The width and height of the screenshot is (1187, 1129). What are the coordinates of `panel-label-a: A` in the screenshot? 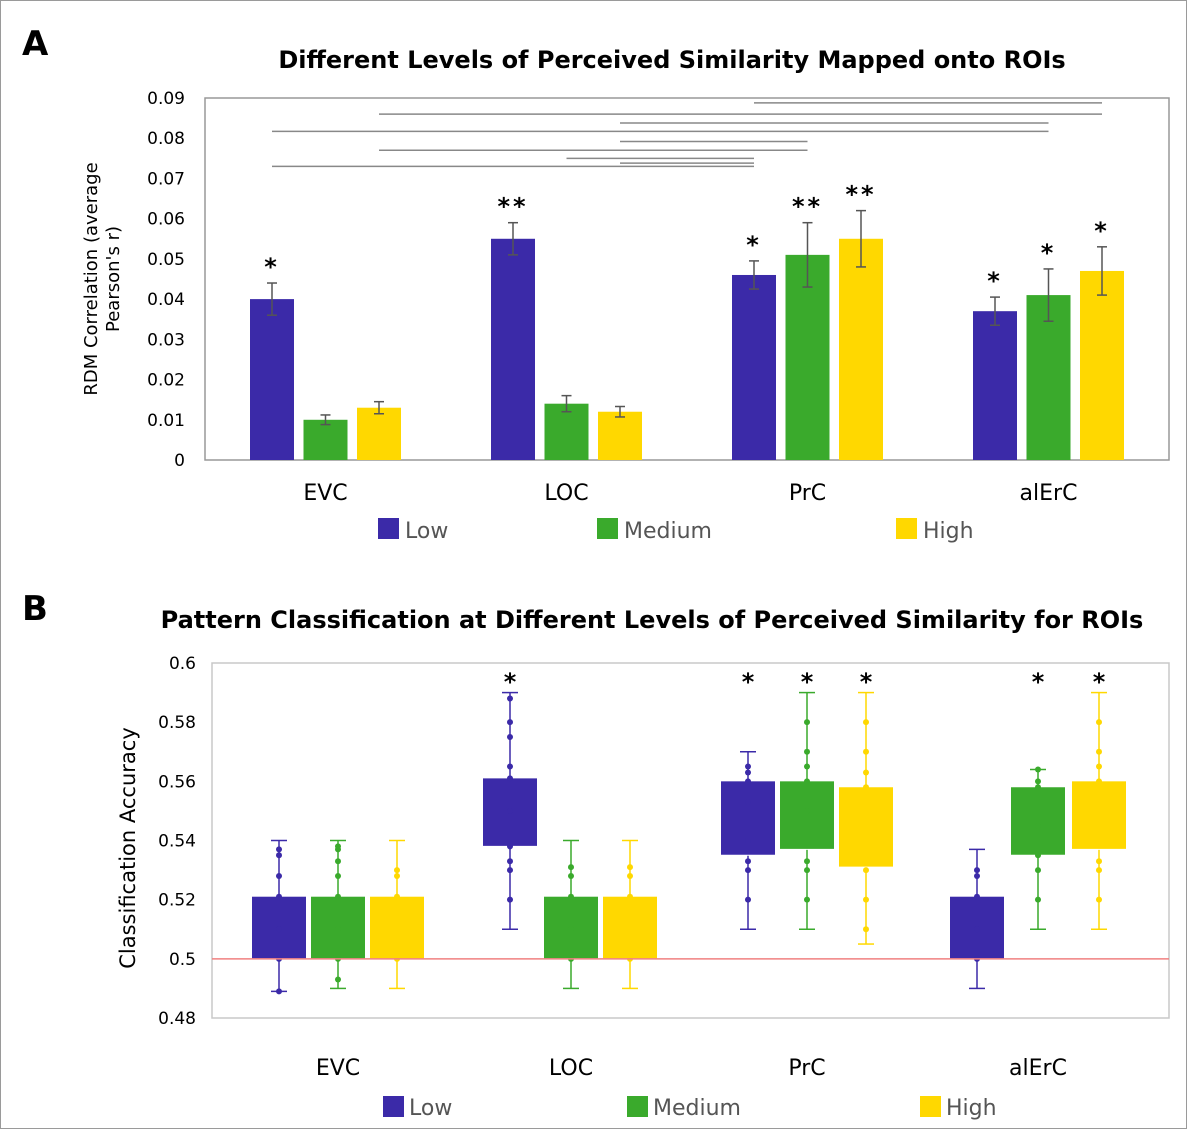 It's located at (35, 44).